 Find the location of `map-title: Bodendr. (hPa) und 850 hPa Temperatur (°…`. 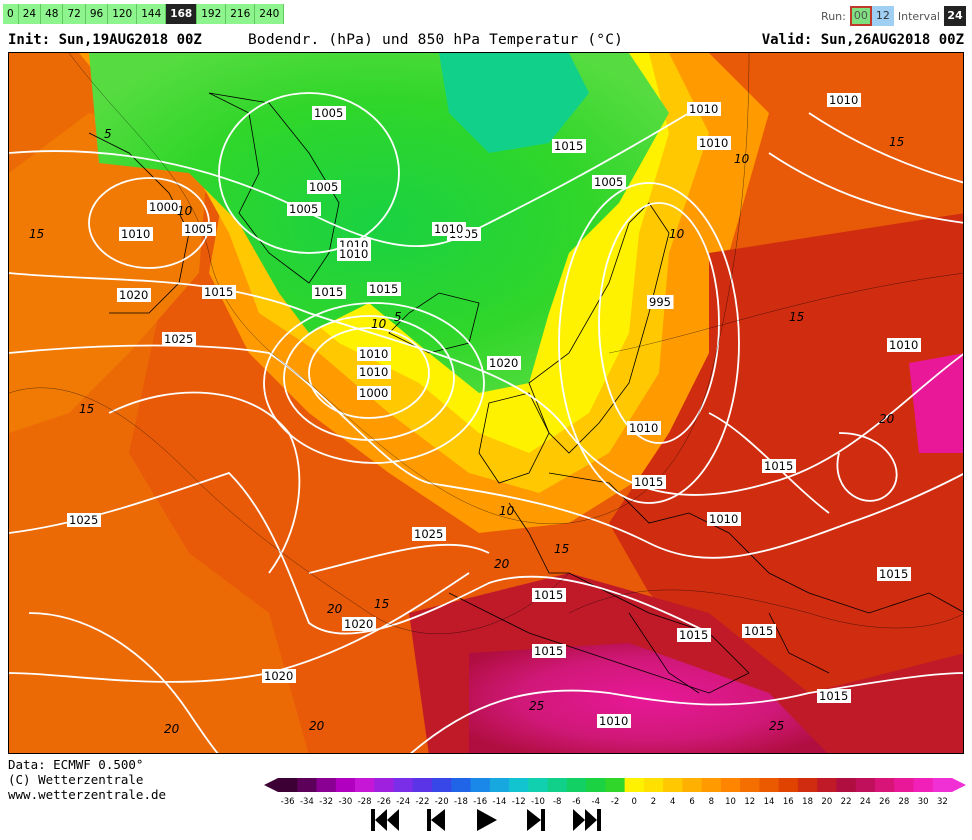

map-title: Bodendr. (hPa) und 850 hPa Temperatur (°… is located at coordinates (436, 40).